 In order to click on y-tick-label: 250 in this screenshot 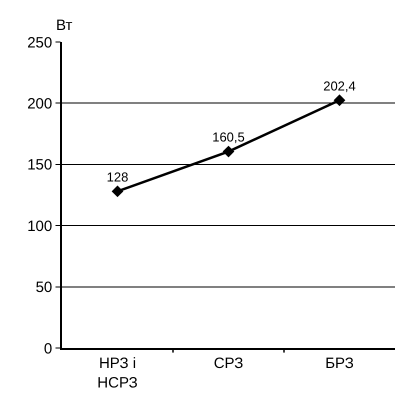, I will do `click(39, 43)`.